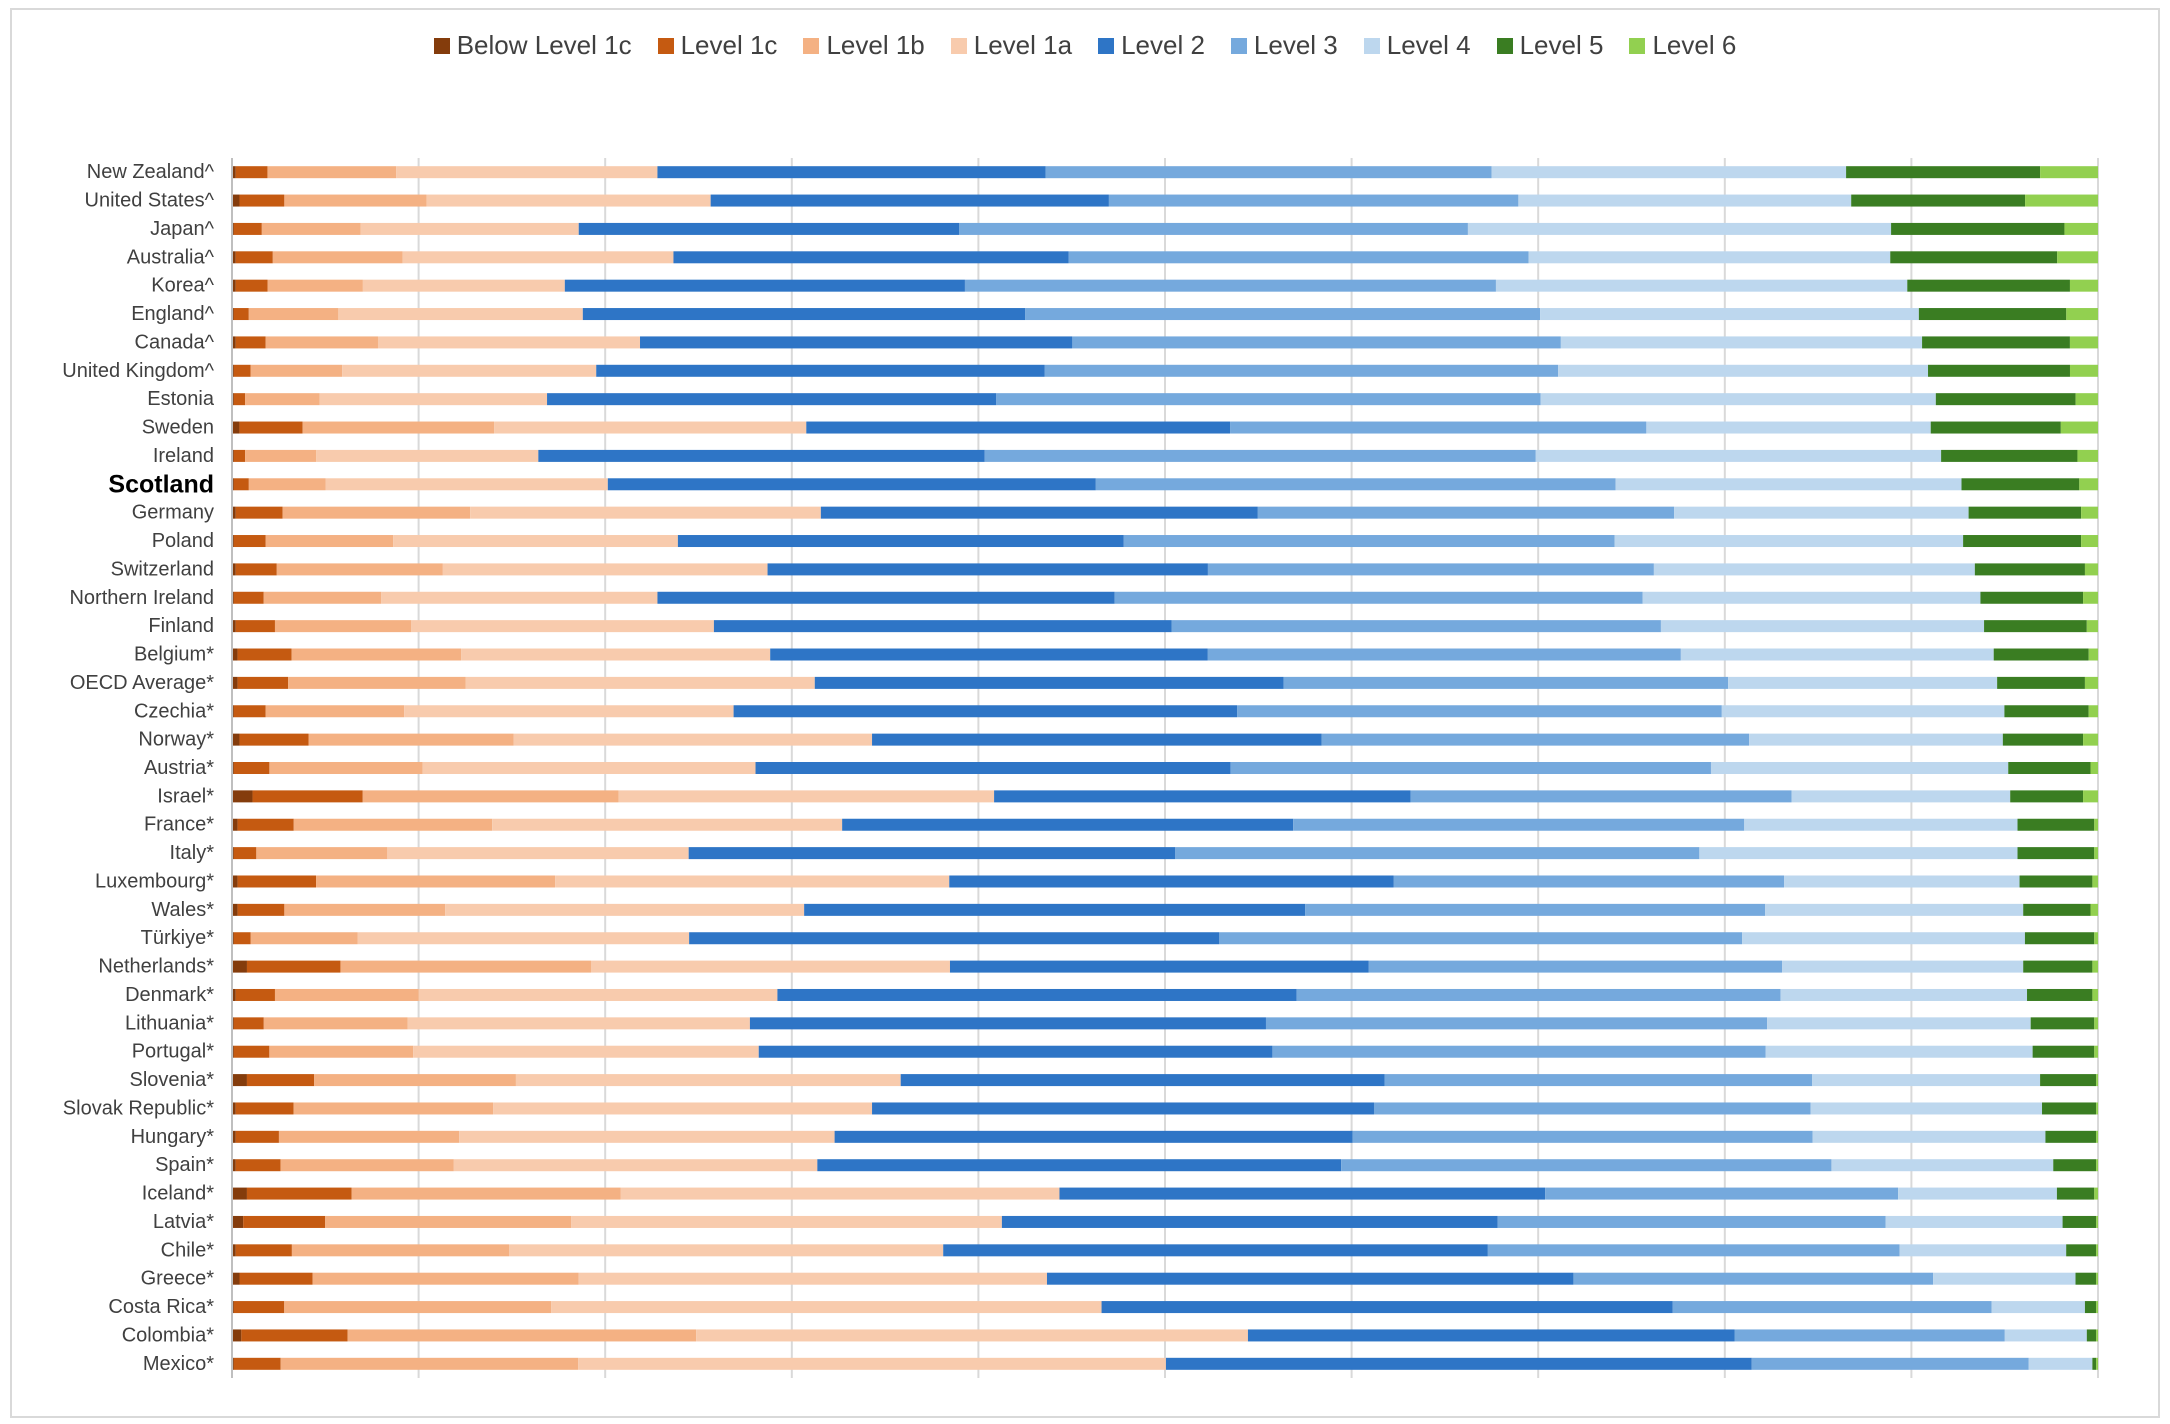 The height and width of the screenshot is (1424, 2170). What do you see at coordinates (183, 456) in the screenshot?
I see `category-label: Ireland` at bounding box center [183, 456].